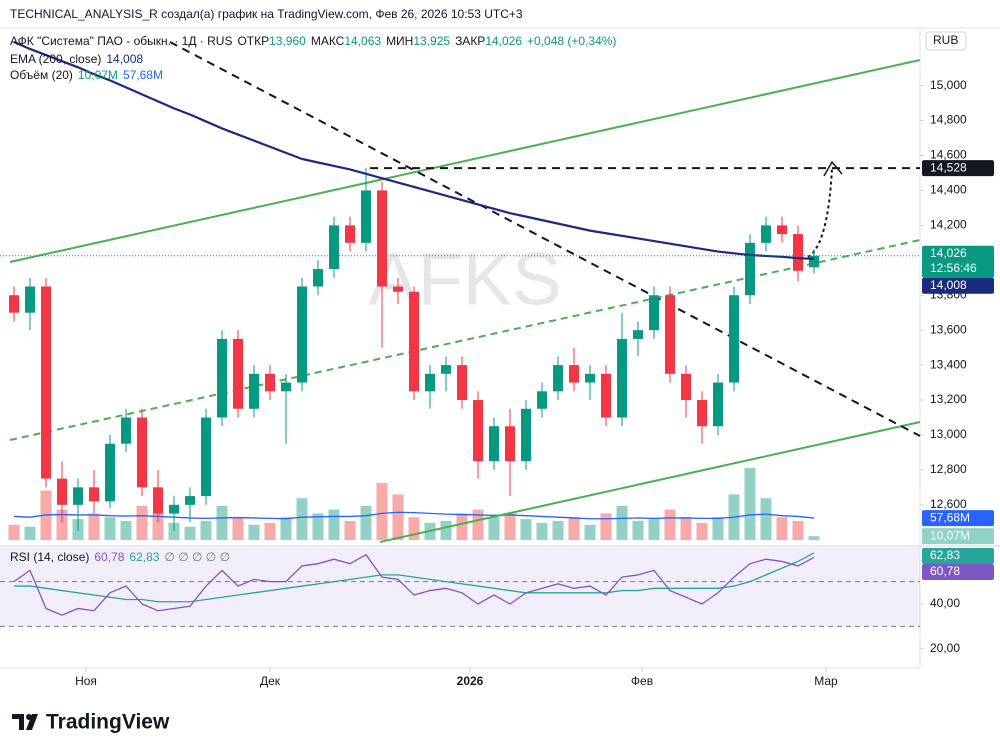 This screenshot has width=1000, height=752. I want to click on currency-box, so click(946, 41).